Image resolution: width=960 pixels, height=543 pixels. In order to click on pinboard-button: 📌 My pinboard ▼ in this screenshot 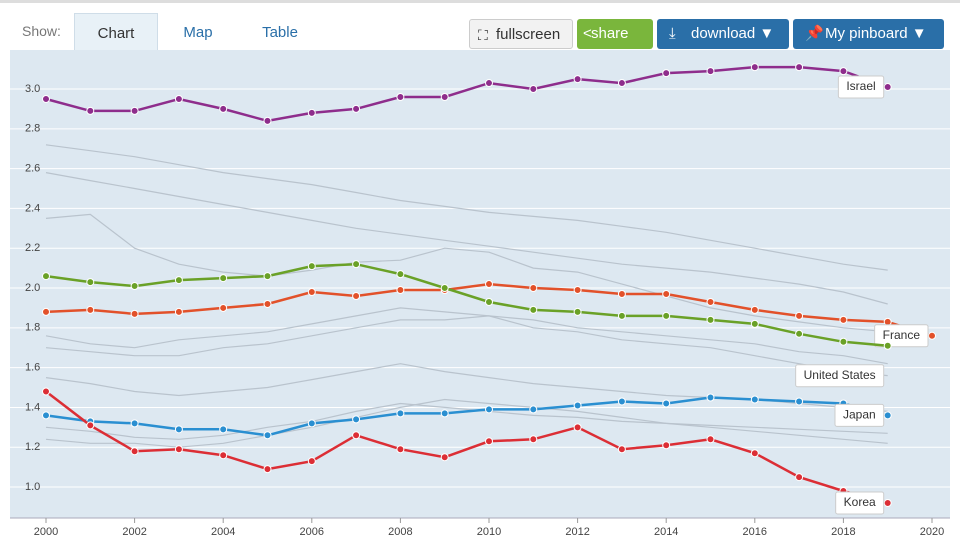, I will do `click(868, 34)`.